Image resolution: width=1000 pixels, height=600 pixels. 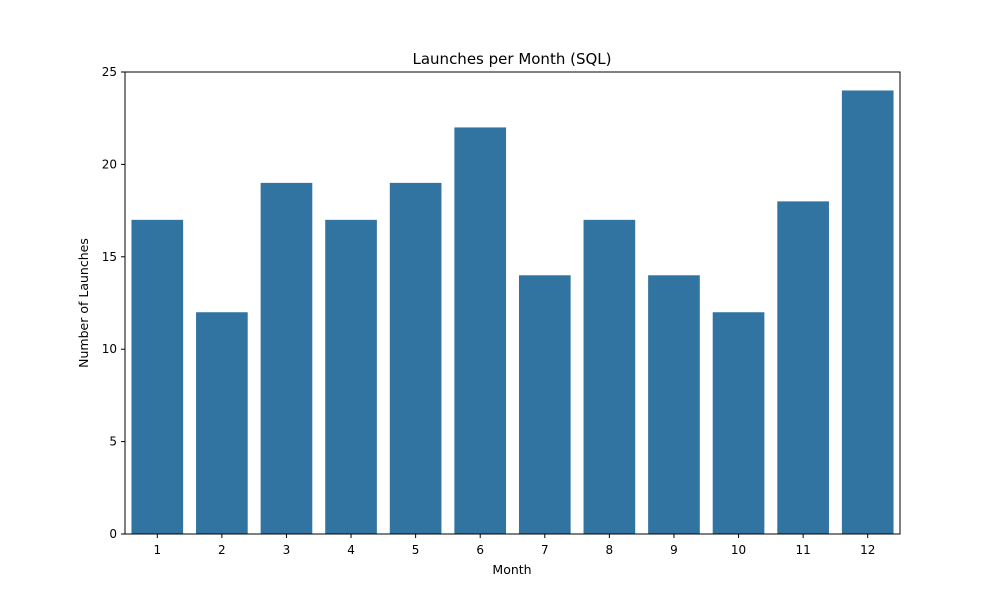 I want to click on x-tick-label: 4, so click(x=351, y=550).